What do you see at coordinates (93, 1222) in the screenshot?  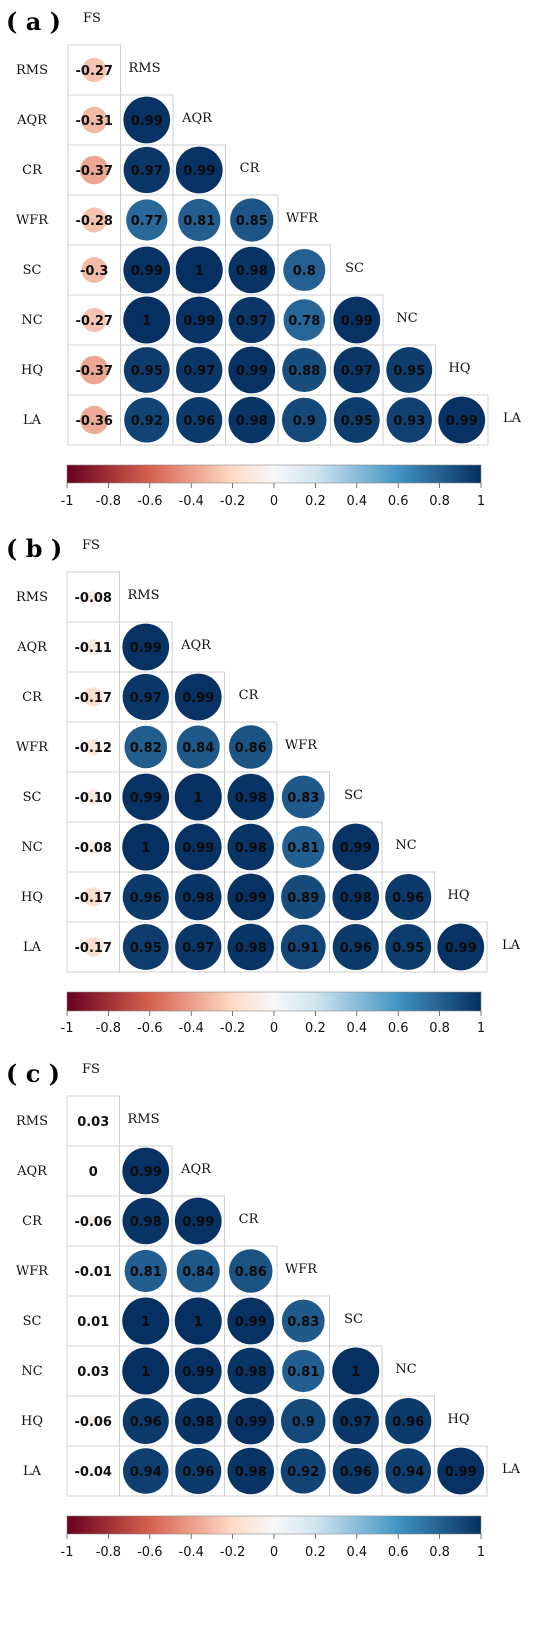 I see `correlation-value: -0.06` at bounding box center [93, 1222].